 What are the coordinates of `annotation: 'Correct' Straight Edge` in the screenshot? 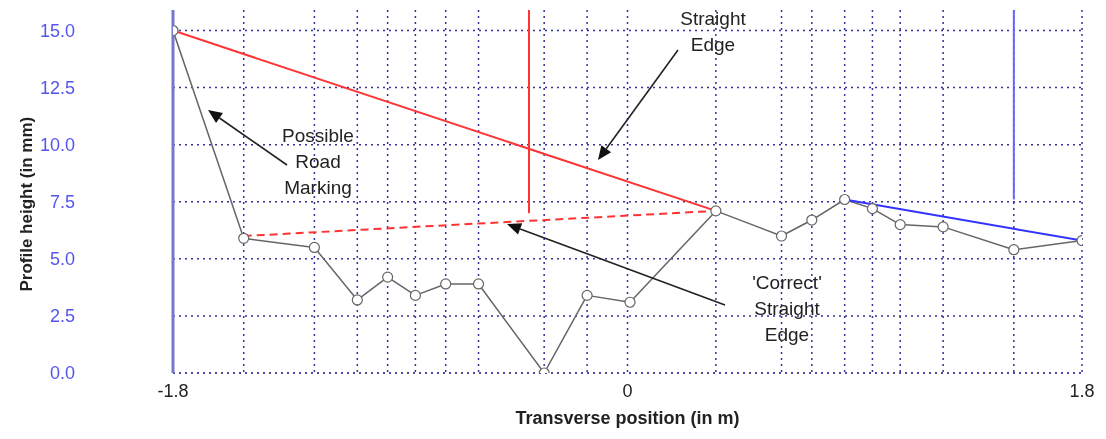 It's located at (787, 309).